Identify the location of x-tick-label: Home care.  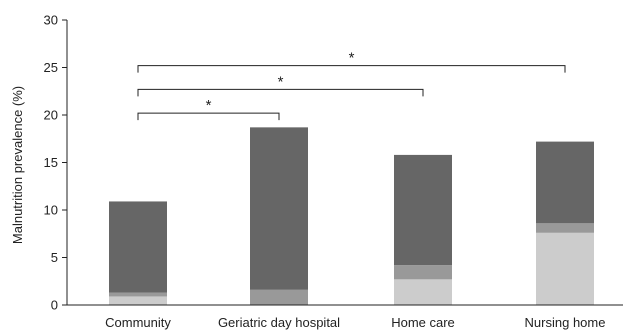
(423, 322).